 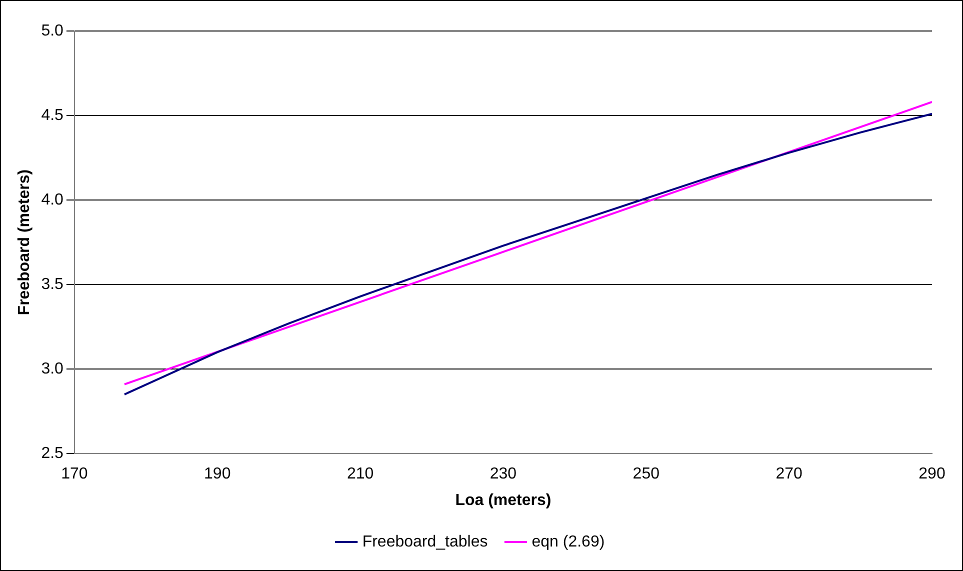 I want to click on x-tick-label: 190, so click(x=217, y=474).